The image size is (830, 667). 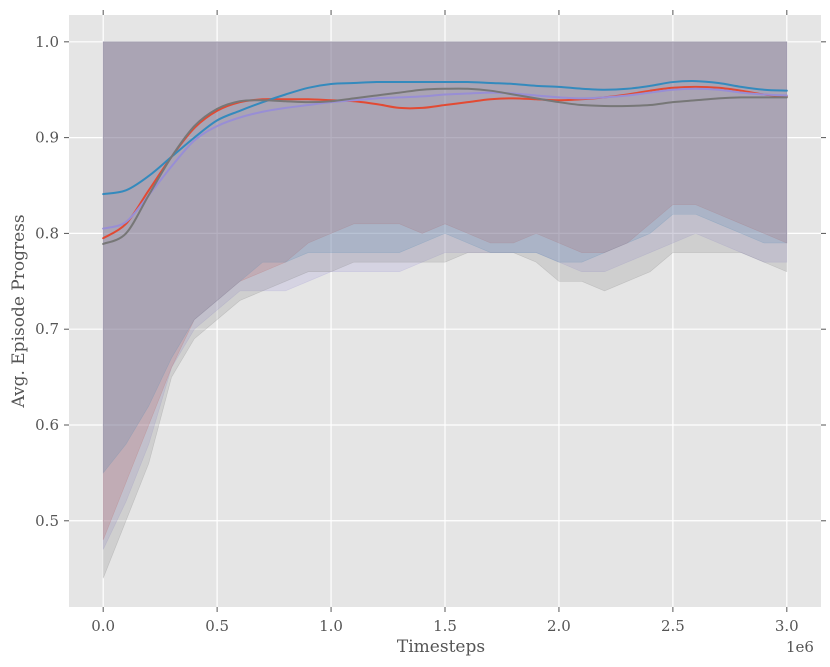 I want to click on x-tick-label: 2.5, so click(x=673, y=626).